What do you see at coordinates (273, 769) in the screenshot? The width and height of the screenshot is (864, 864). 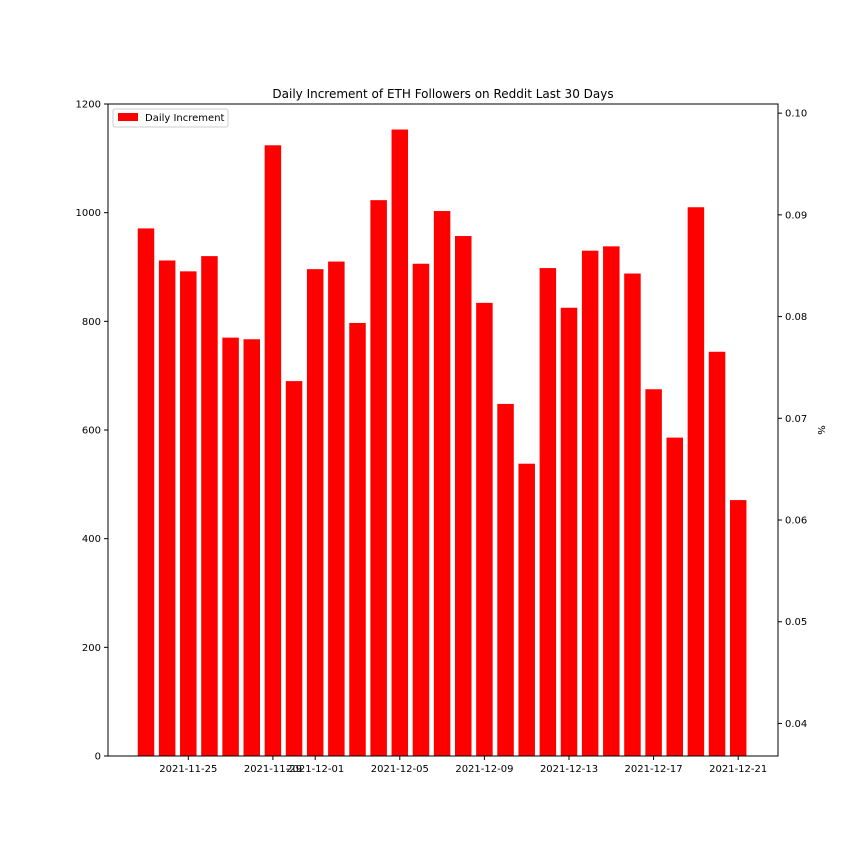 I see `x-tick-label: 2021-11-29` at bounding box center [273, 769].